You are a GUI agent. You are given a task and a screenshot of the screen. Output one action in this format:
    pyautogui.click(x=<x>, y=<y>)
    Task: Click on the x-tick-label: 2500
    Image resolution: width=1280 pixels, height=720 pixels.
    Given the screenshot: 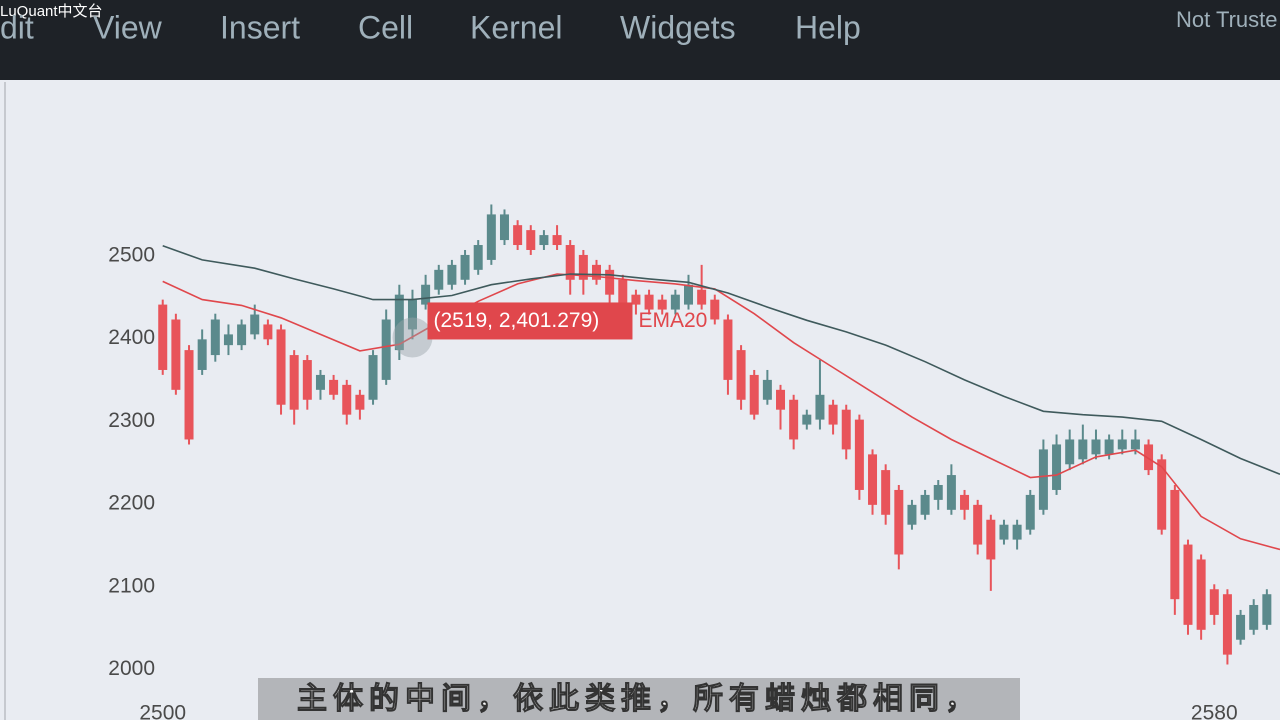 What is the action you would take?
    pyautogui.click(x=162, y=711)
    